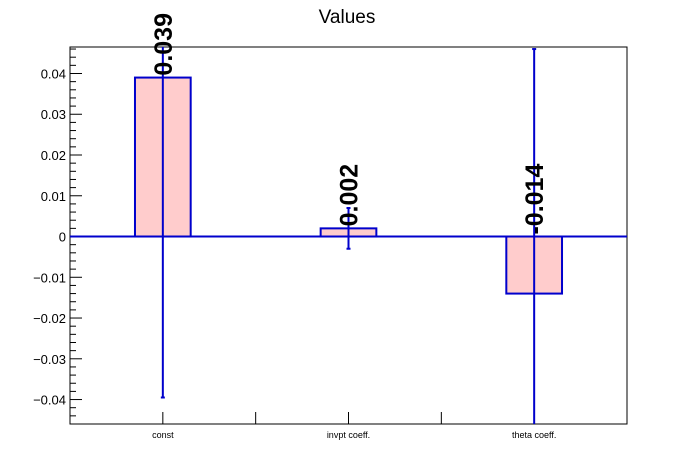 Image resolution: width=696 pixels, height=472 pixels. Describe the element at coordinates (535, 199) in the screenshot. I see `data-label: -0.014` at that location.